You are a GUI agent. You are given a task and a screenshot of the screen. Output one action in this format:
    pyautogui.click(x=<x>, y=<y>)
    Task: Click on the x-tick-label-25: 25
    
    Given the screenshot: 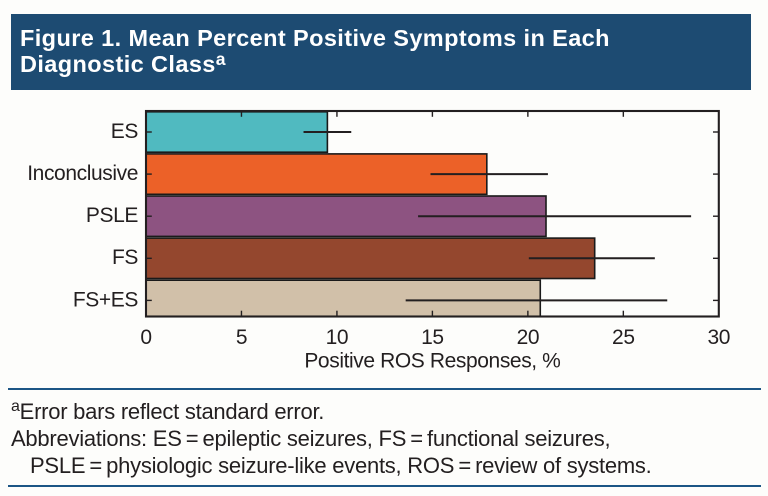 What is the action you would take?
    pyautogui.click(x=623, y=337)
    